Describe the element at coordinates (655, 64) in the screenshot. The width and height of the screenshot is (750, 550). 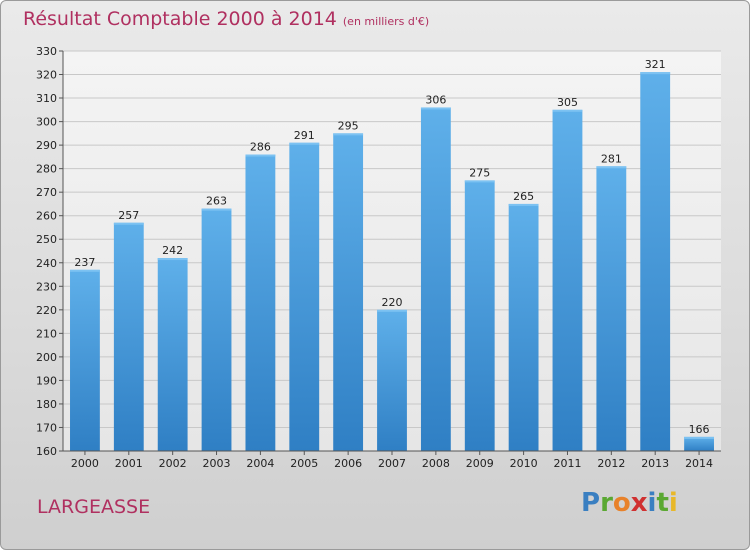
I see `value-label-2013: 321` at that location.